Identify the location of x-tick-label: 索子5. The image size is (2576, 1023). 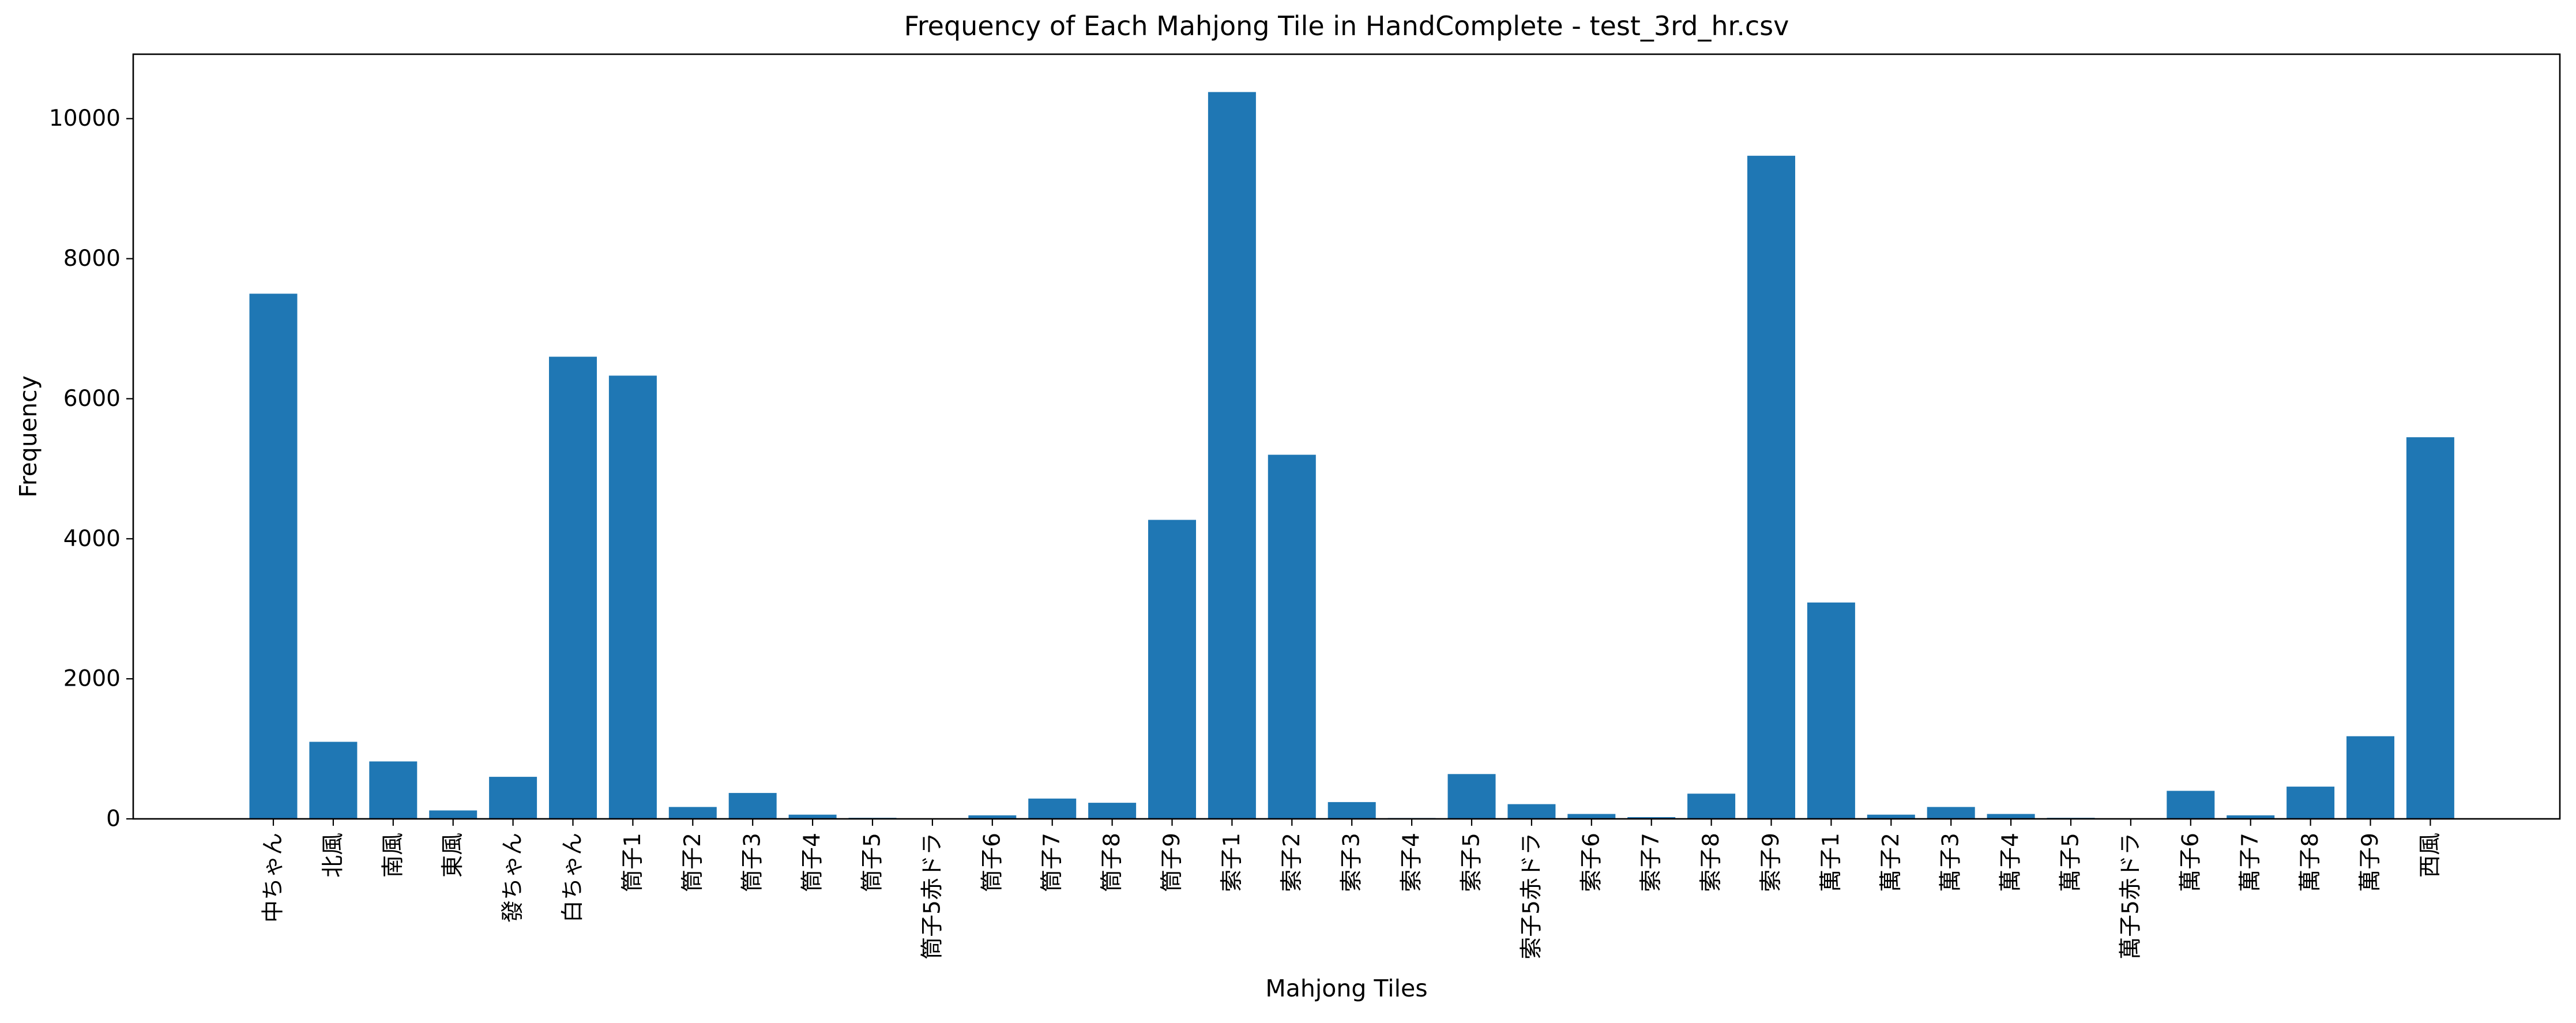
(1472, 863).